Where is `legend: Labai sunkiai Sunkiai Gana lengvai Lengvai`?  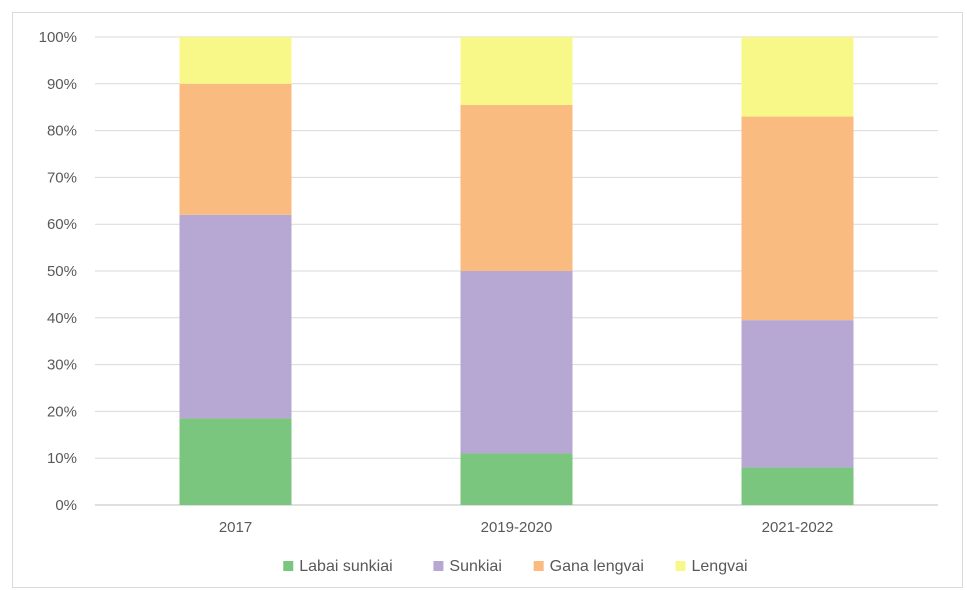 legend: Labai sunkiai Sunkiai Gana lengvai Lengvai is located at coordinates (515, 566).